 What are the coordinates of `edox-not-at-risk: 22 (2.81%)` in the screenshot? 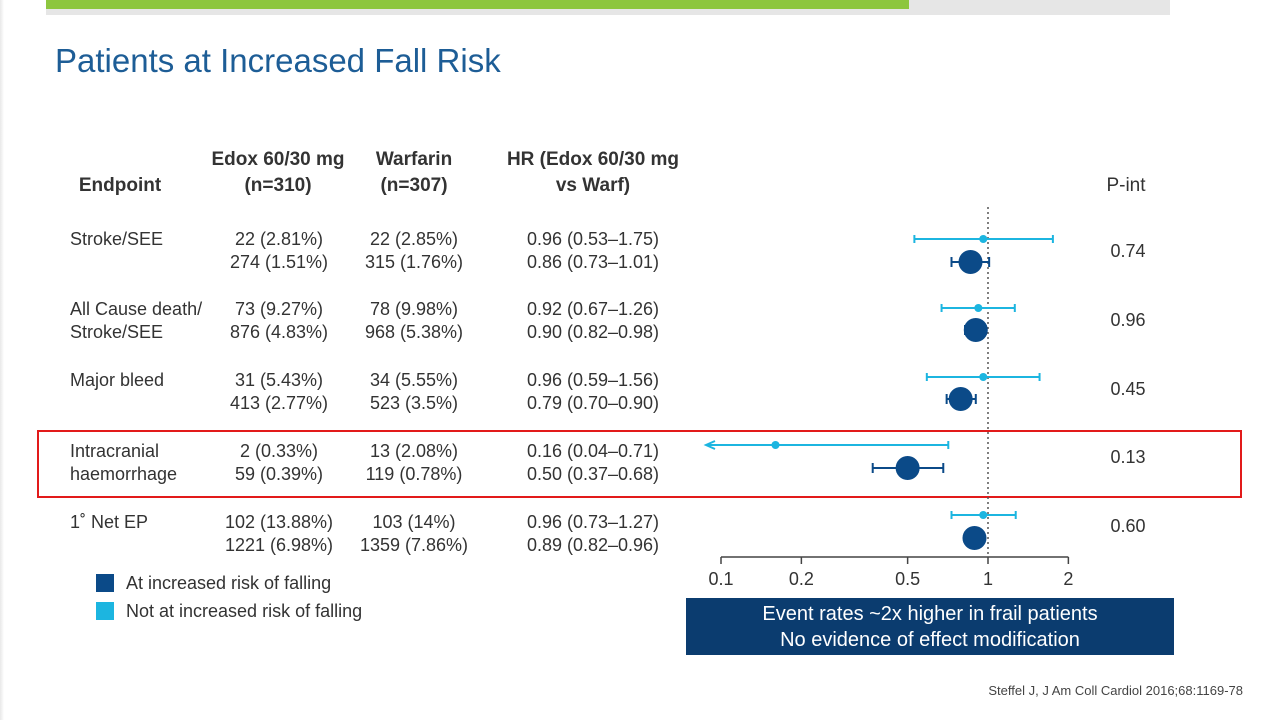 It's located at (279, 239).